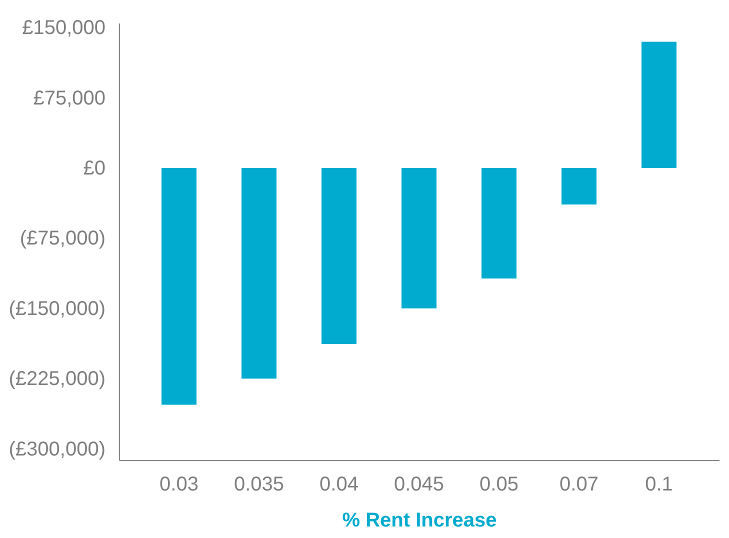  I want to click on y-tick-label: (£225,000), so click(57, 379).